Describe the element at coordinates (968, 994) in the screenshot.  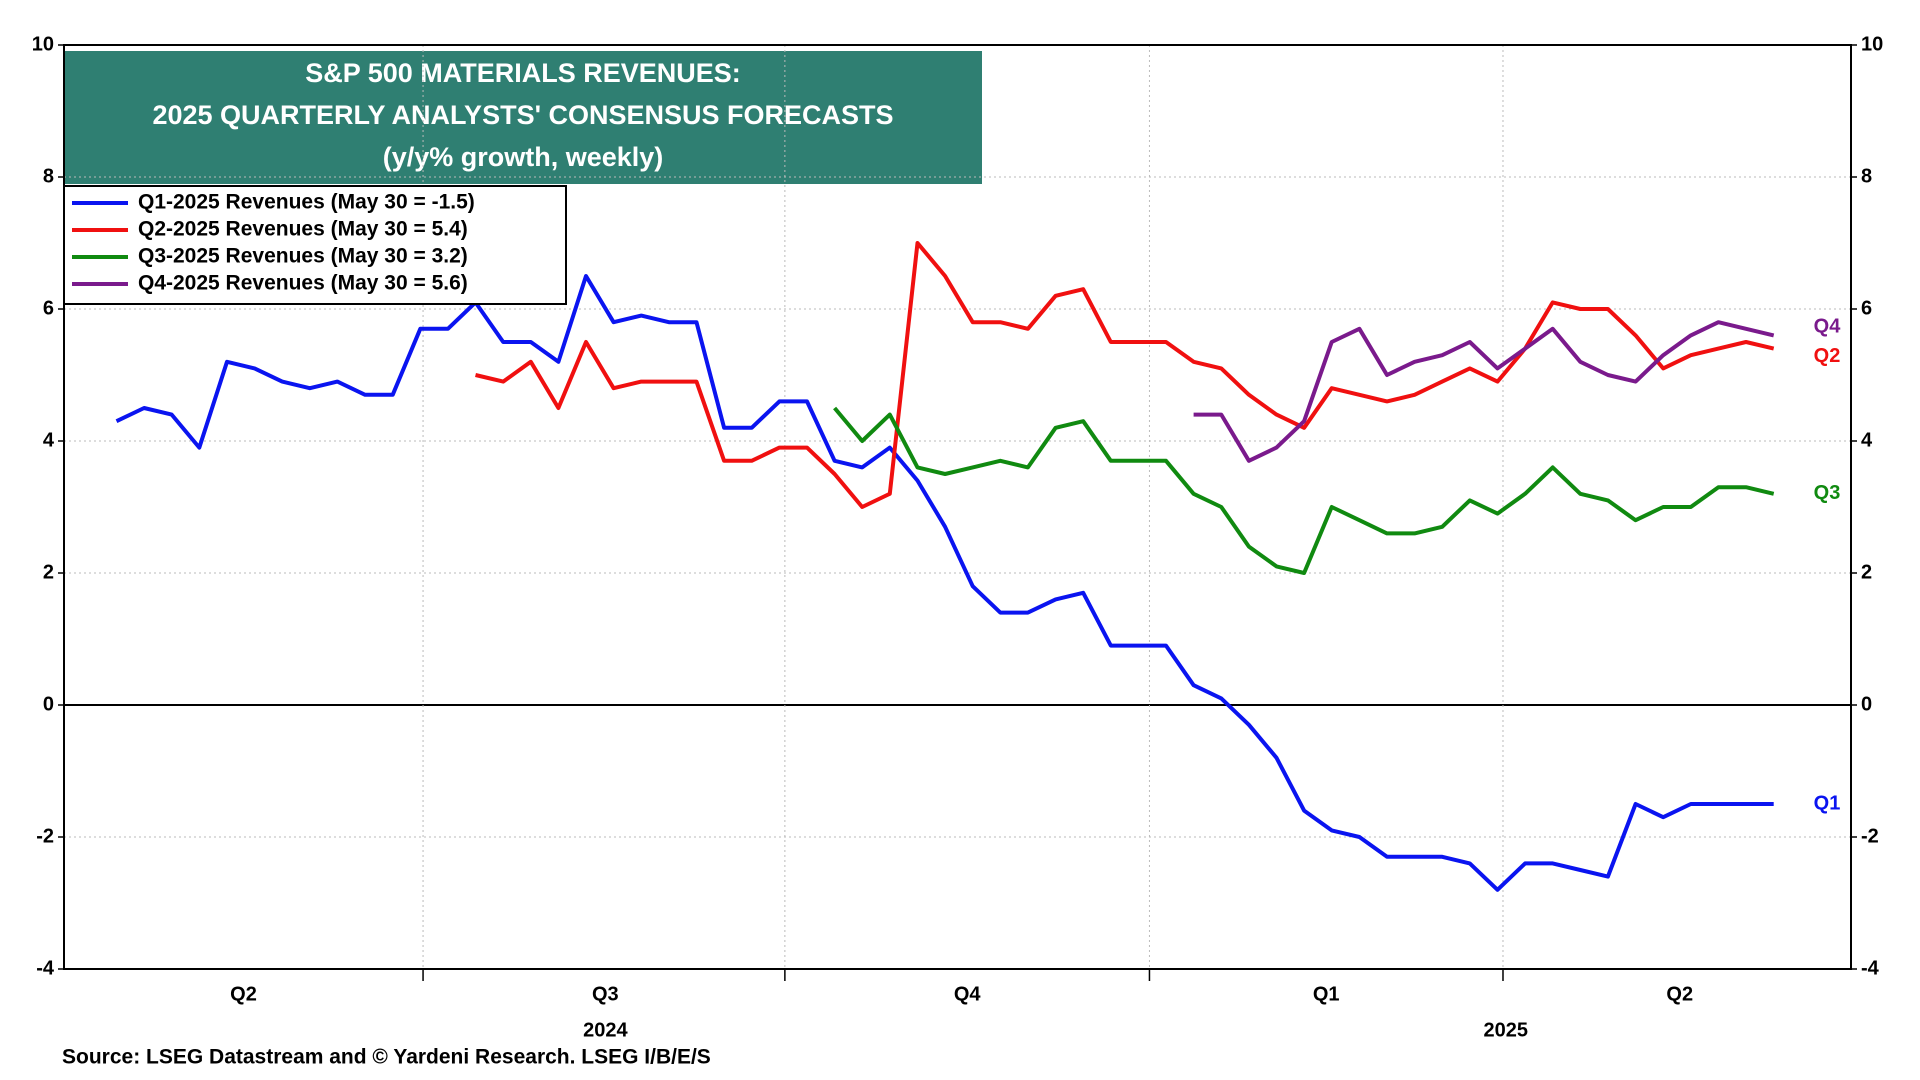
I see `x-tick-label: Q4` at that location.